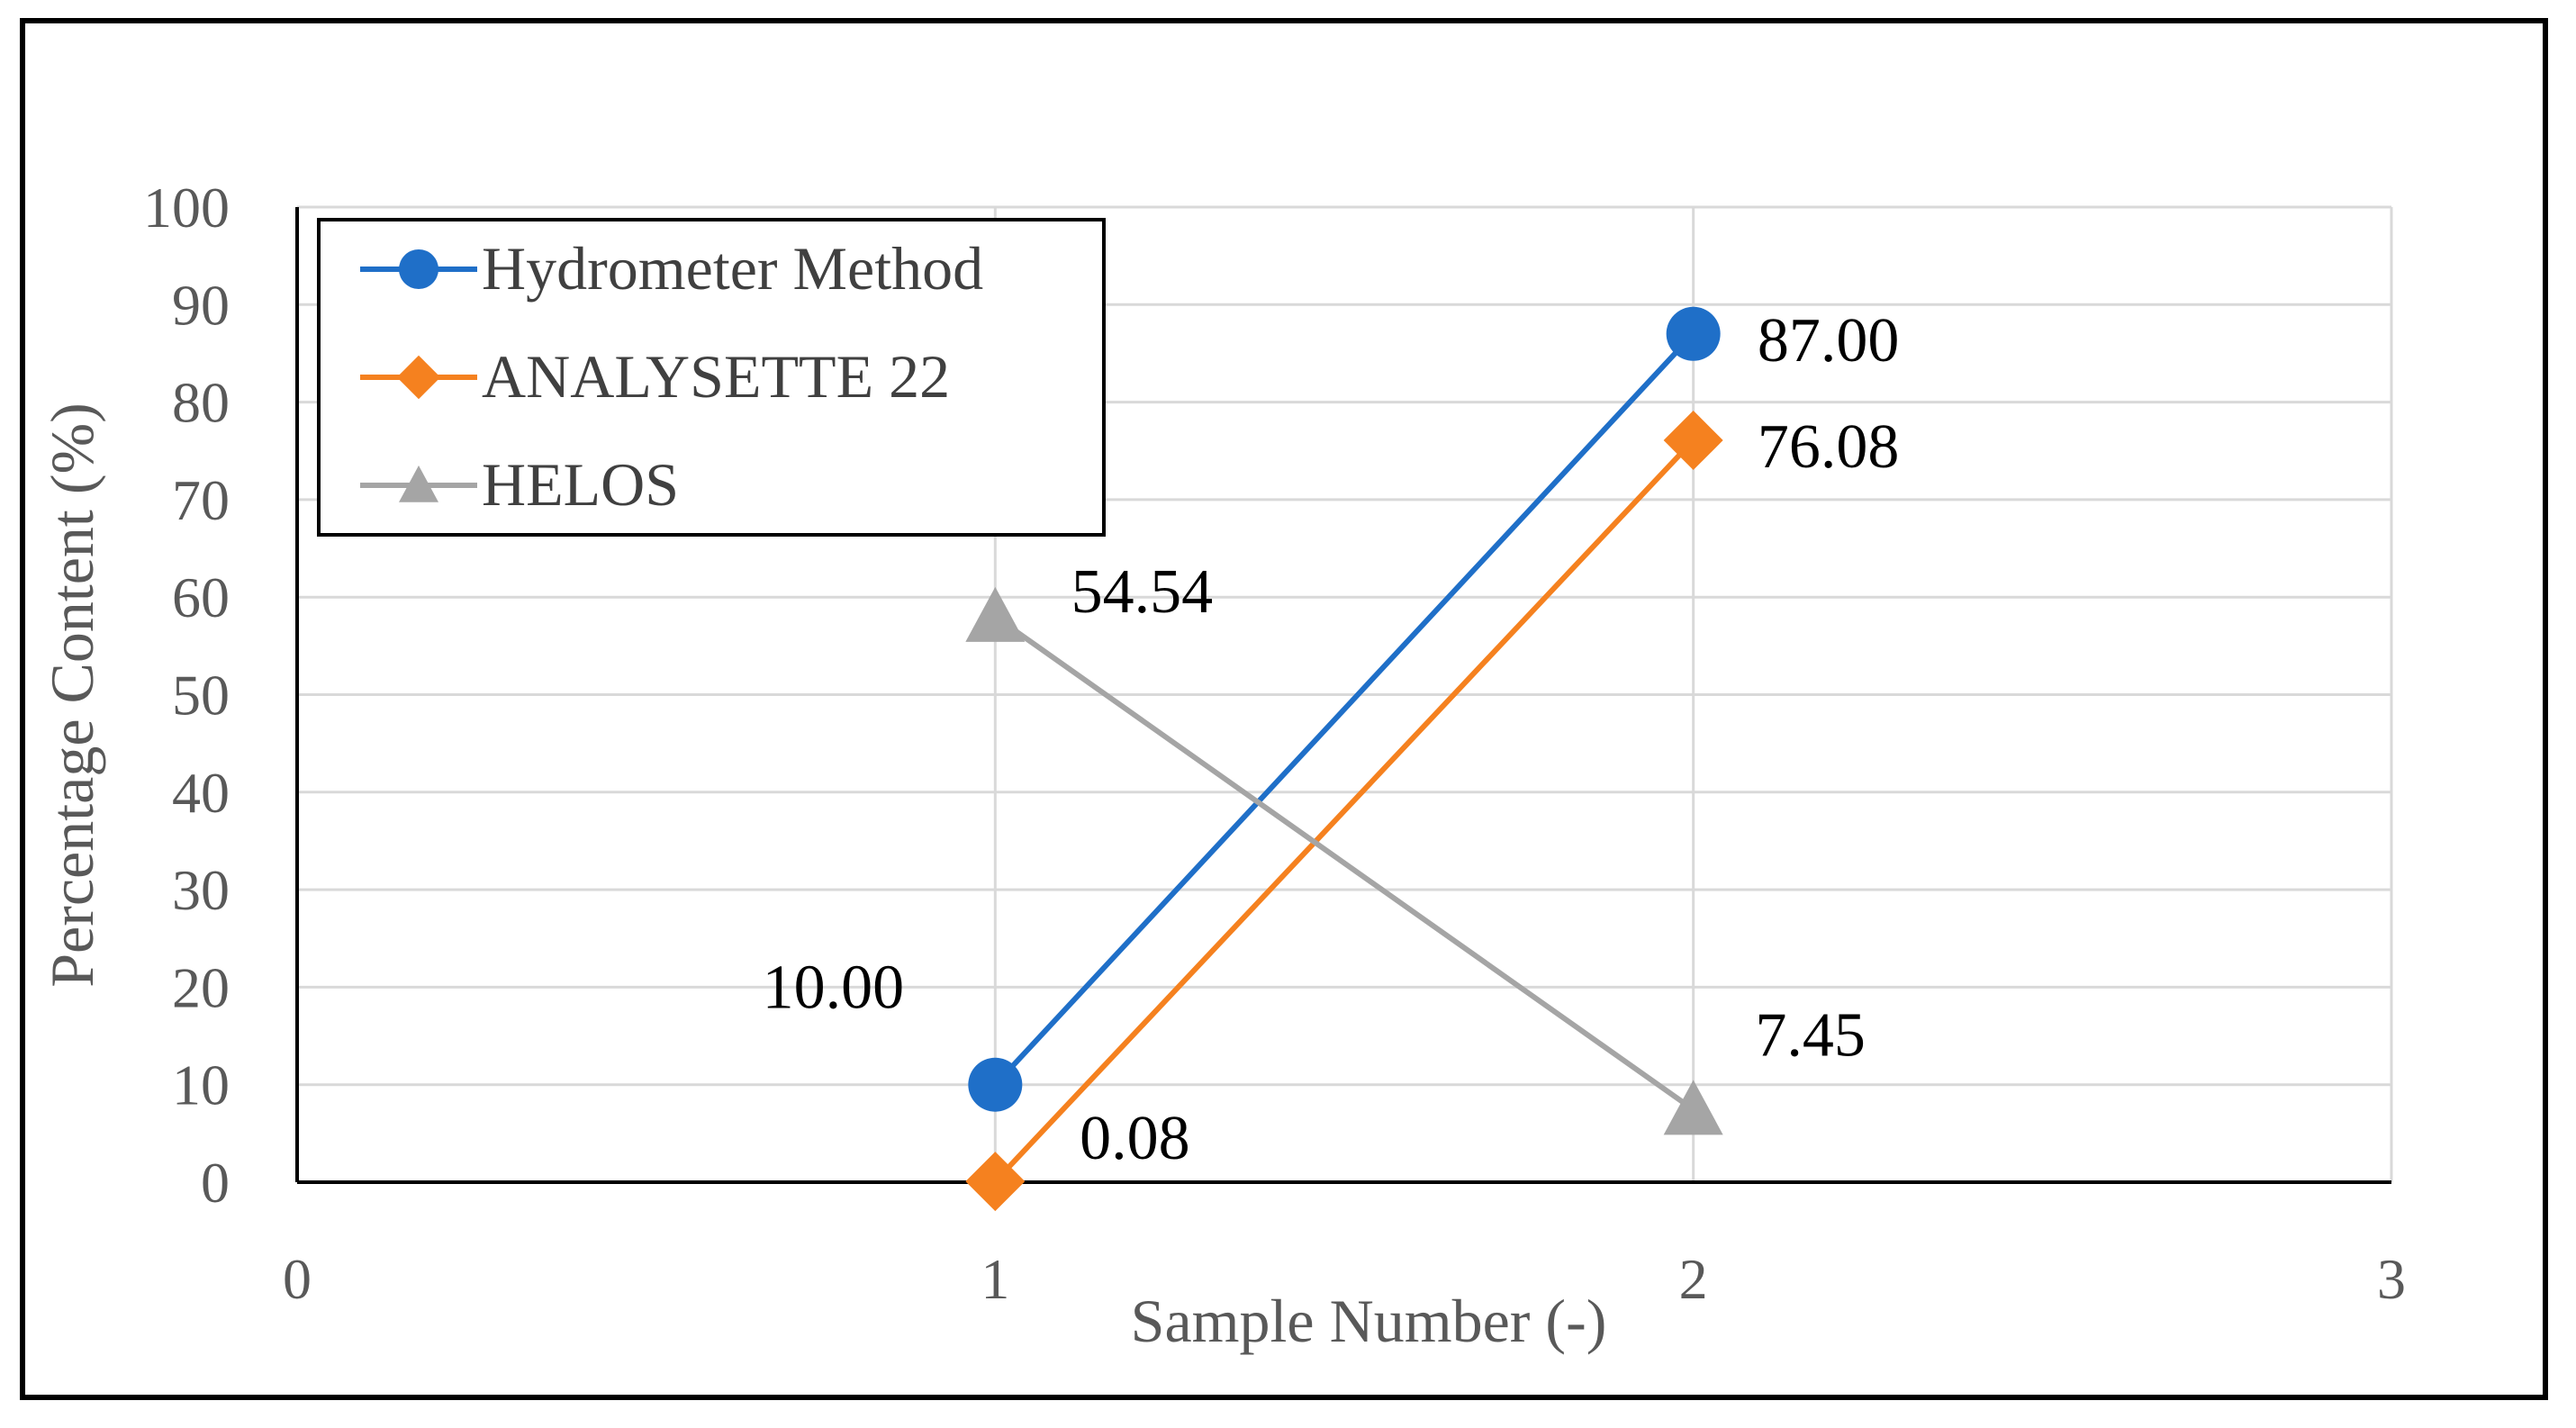  I want to click on legend-item: ANALYSETTE 22, so click(655, 376).